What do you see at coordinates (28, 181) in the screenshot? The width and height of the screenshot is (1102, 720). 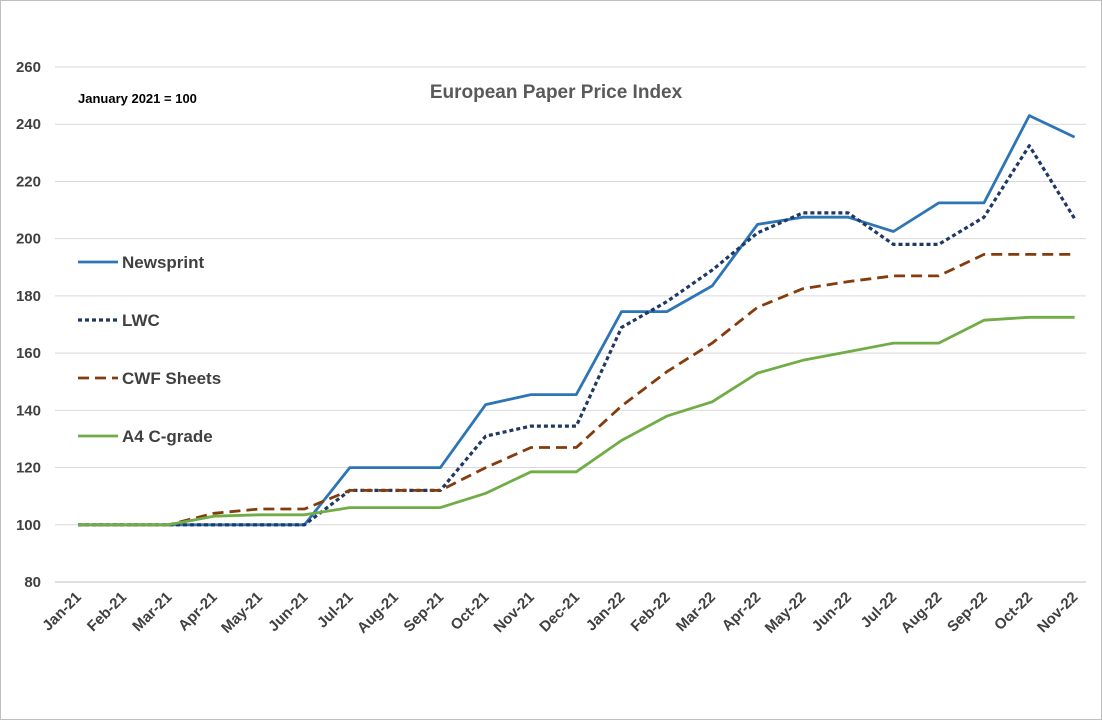 I see `y-tick-label: 220` at bounding box center [28, 181].